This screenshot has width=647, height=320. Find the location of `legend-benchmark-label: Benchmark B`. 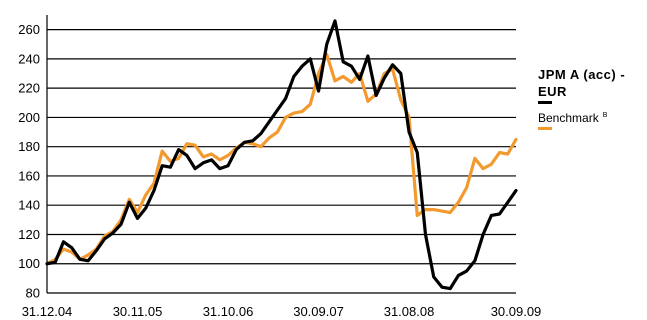

legend-benchmark-label: Benchmark B is located at coordinates (592, 118).